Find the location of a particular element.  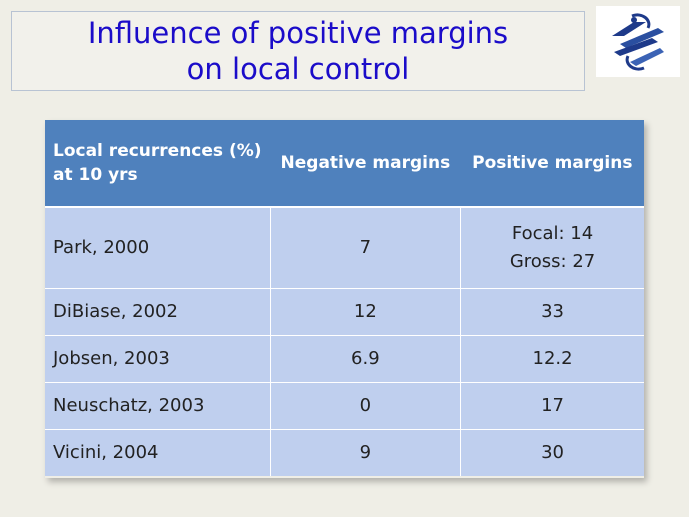

header-line-1: Local recurrences (%) is located at coordinates (157, 151).